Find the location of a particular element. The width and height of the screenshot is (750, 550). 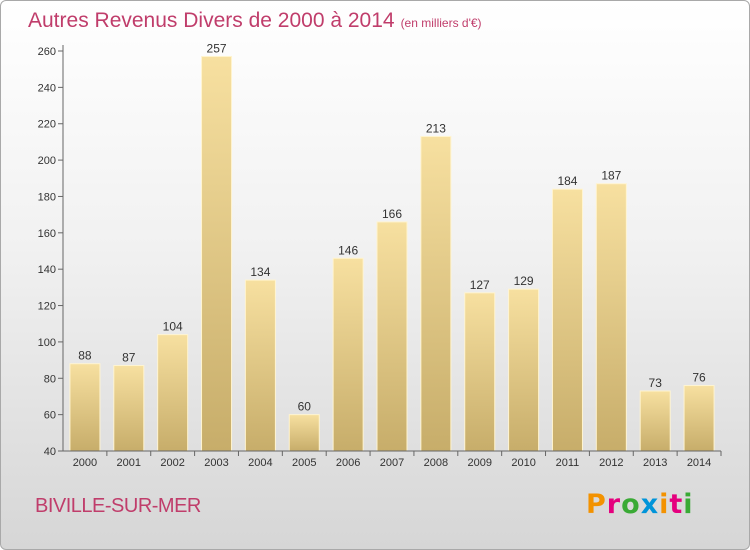

bar-2007 is located at coordinates (392, 336).